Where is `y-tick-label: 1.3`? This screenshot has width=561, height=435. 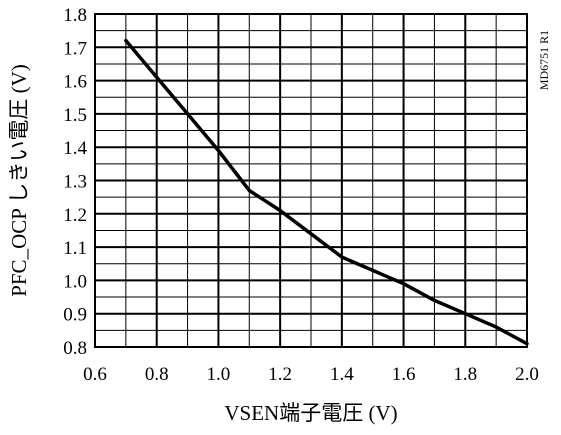 y-tick-label: 1.3 is located at coordinates (75, 182).